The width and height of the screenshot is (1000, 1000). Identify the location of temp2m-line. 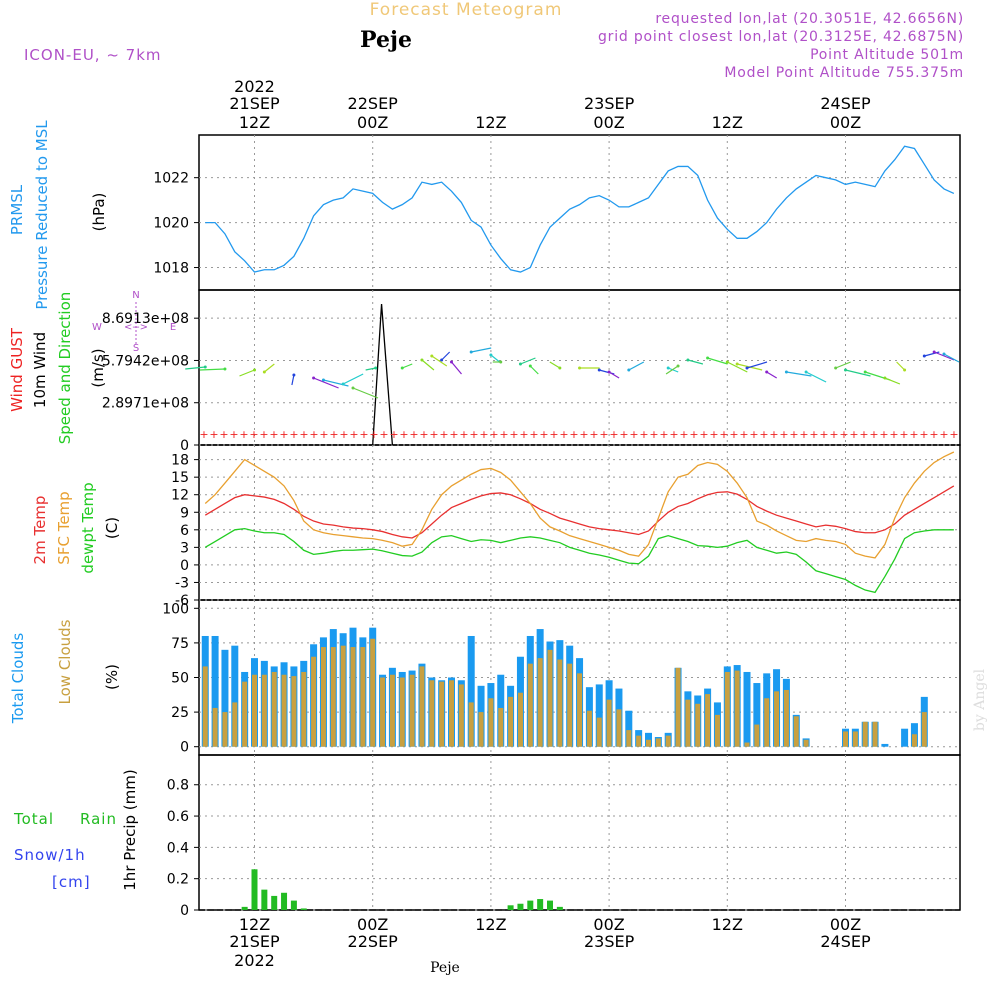
(579, 512).